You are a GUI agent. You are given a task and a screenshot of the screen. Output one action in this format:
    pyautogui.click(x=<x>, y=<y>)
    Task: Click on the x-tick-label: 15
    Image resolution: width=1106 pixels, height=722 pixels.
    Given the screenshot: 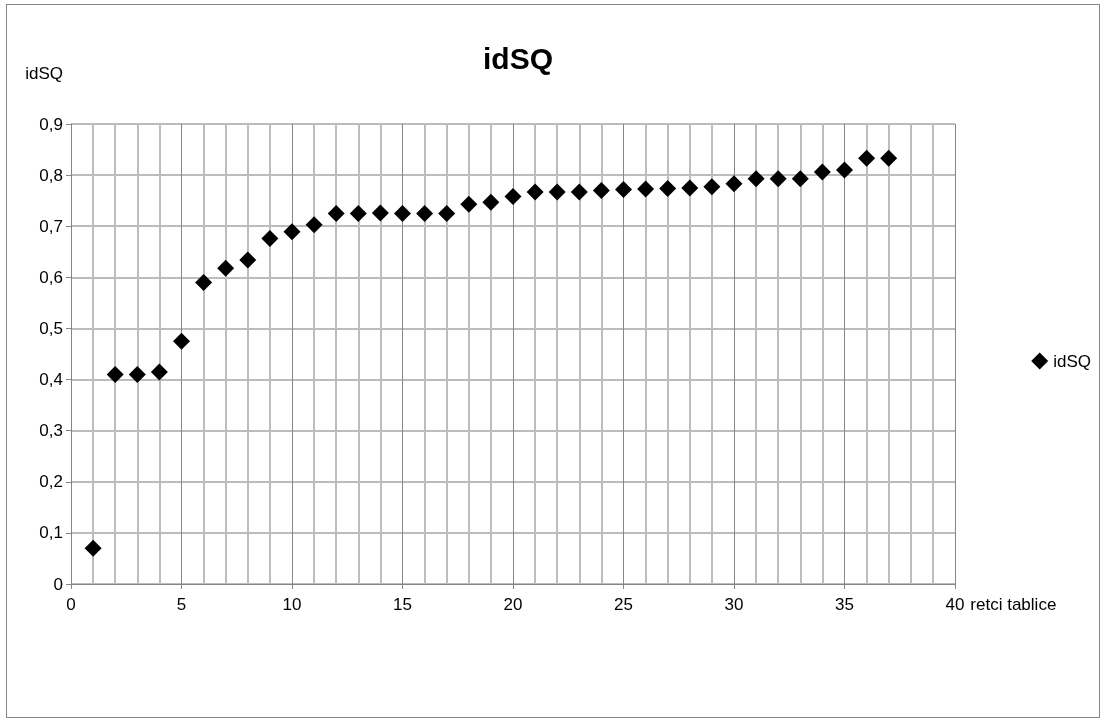 What is the action you would take?
    pyautogui.click(x=402, y=604)
    